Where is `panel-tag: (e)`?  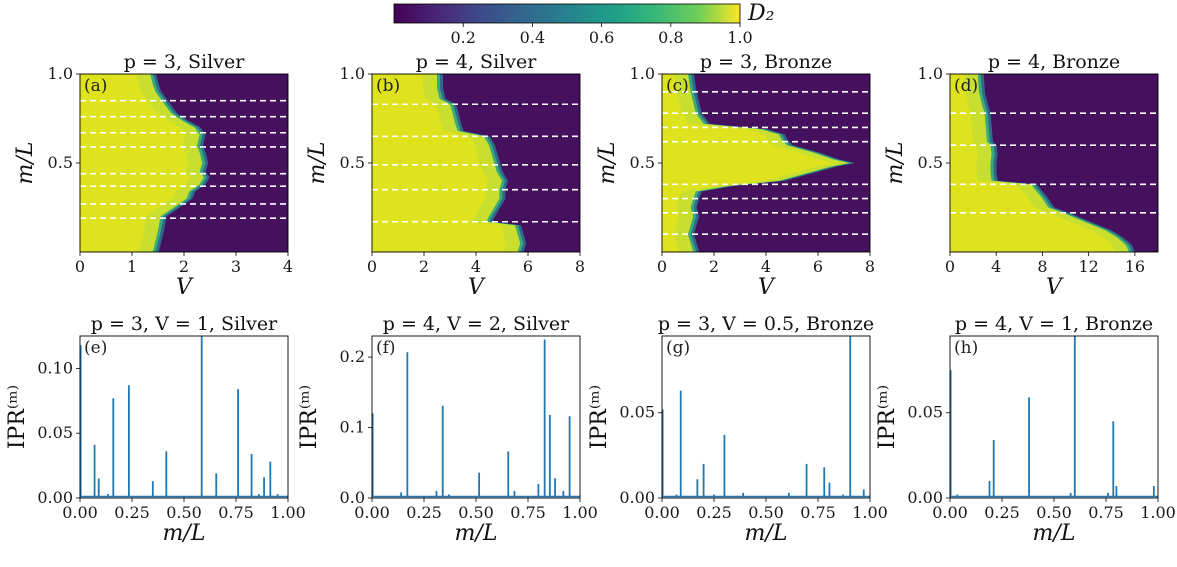 panel-tag: (e) is located at coordinates (95, 348).